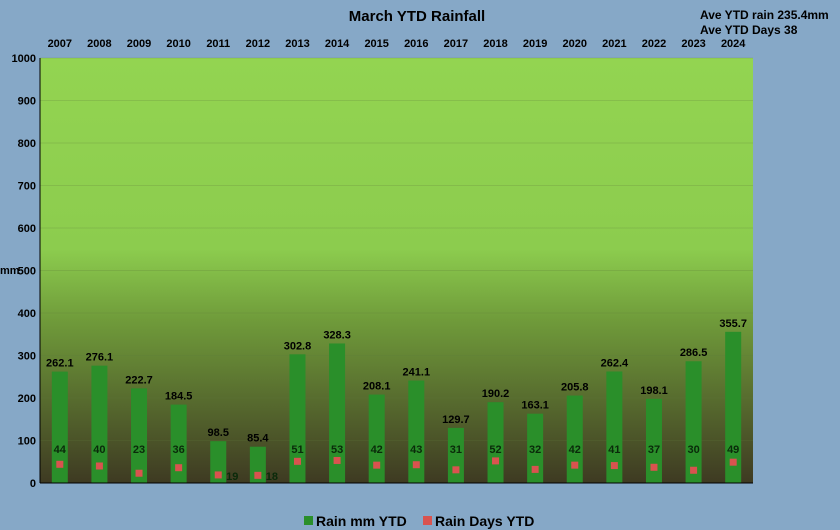 This screenshot has width=840, height=530. What do you see at coordinates (417, 16) in the screenshot?
I see `chart-title: March YTD Rainfall` at bounding box center [417, 16].